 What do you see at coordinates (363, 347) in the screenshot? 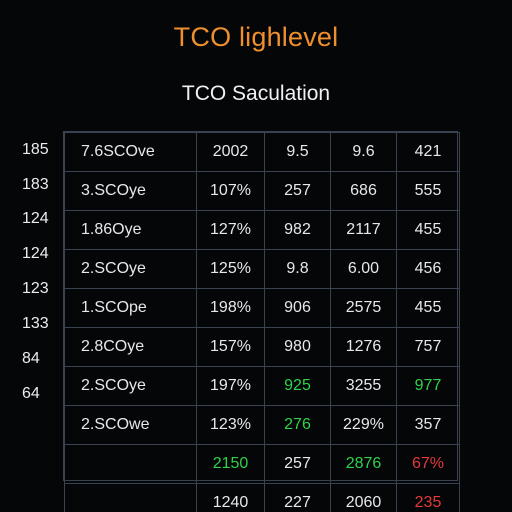
I see `table-cell: 1276` at bounding box center [363, 347].